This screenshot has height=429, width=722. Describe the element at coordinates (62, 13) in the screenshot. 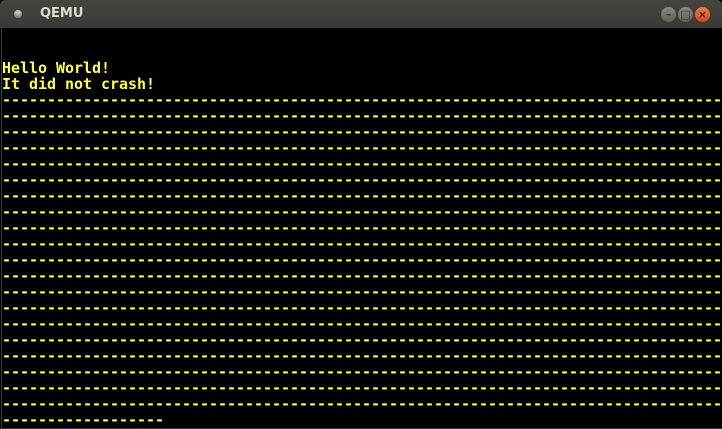

I see `window-title: QEMU` at that location.